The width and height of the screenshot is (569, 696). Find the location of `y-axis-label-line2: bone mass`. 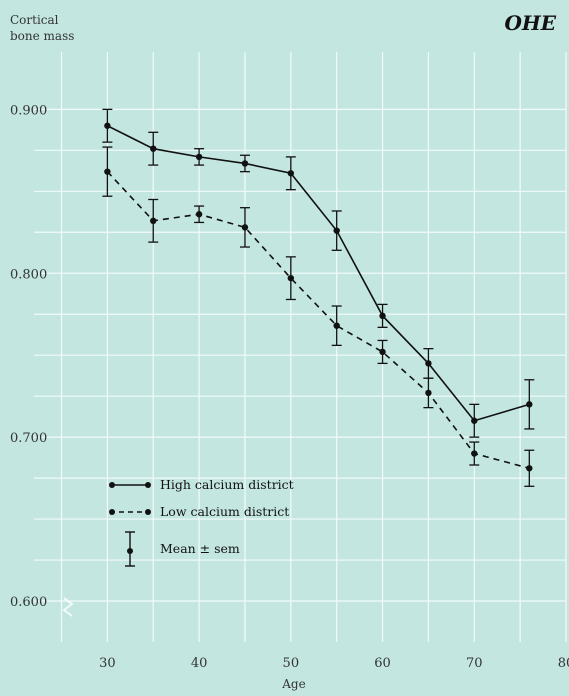

y-axis-label-line2: bone mass is located at coordinates (42, 36).